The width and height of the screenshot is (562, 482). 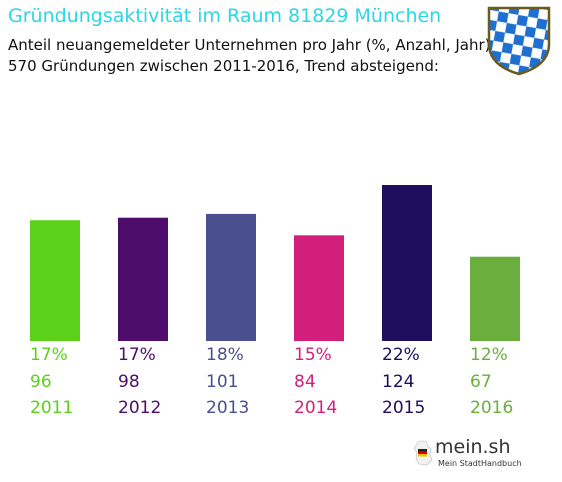 I want to click on count-label-2011: 96, so click(x=41, y=382).